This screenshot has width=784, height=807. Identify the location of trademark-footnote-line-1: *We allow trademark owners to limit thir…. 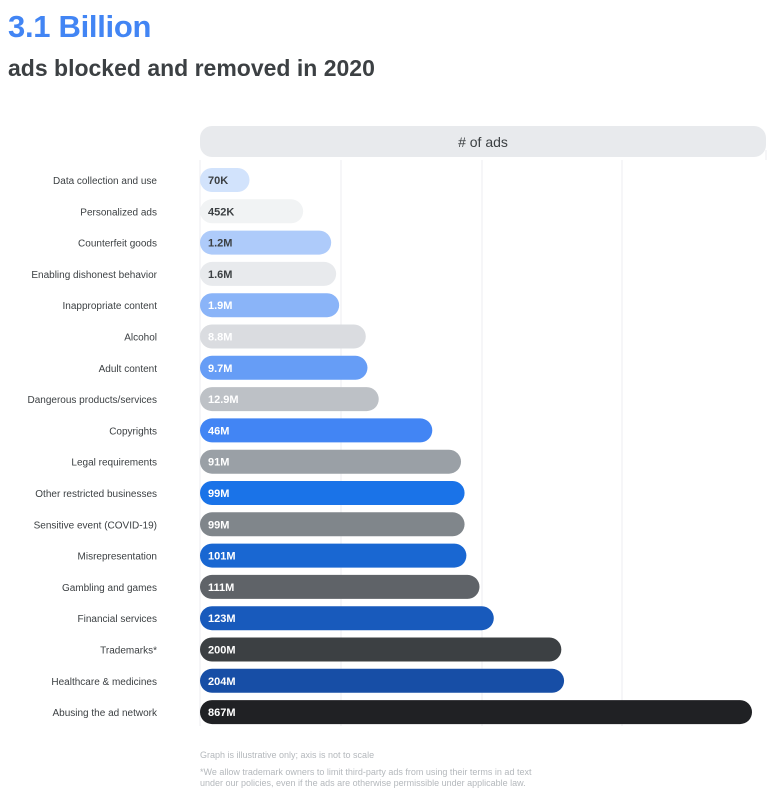
(366, 772).